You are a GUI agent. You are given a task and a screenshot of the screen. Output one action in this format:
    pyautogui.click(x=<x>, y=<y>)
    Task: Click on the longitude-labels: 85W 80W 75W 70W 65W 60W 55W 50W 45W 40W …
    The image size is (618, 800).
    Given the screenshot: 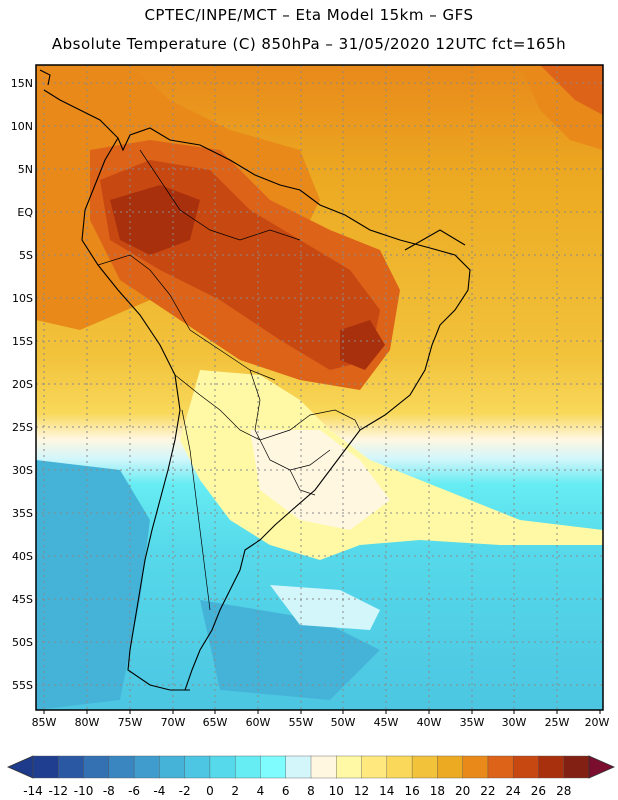 What is the action you would take?
    pyautogui.click(x=321, y=722)
    